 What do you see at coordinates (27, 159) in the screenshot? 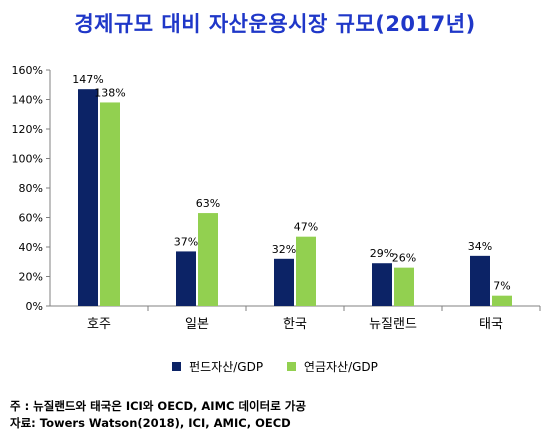
I see `y-tick-label: 100%` at bounding box center [27, 159].